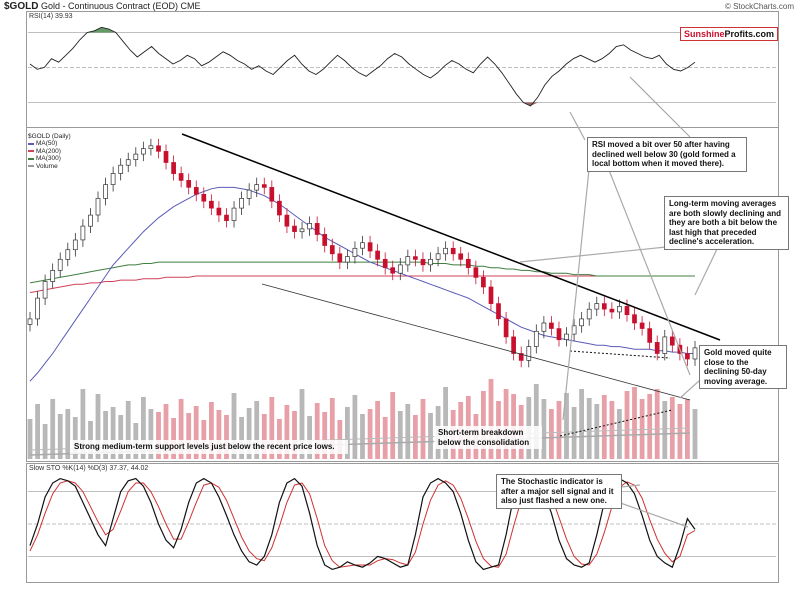  What do you see at coordinates (362, 522) in the screenshot?
I see `sto-k-line` at bounding box center [362, 522].